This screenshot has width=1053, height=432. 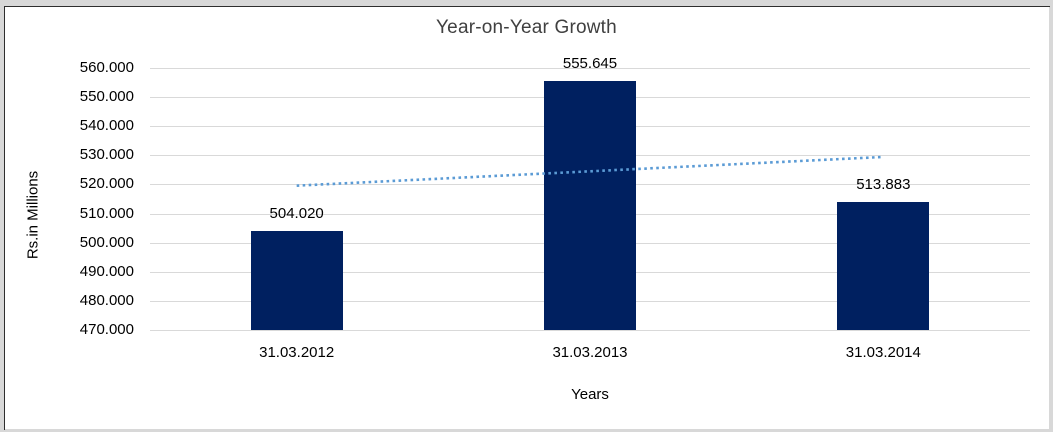 I want to click on y-axis-tick-label: 530.000, so click(x=106, y=155).